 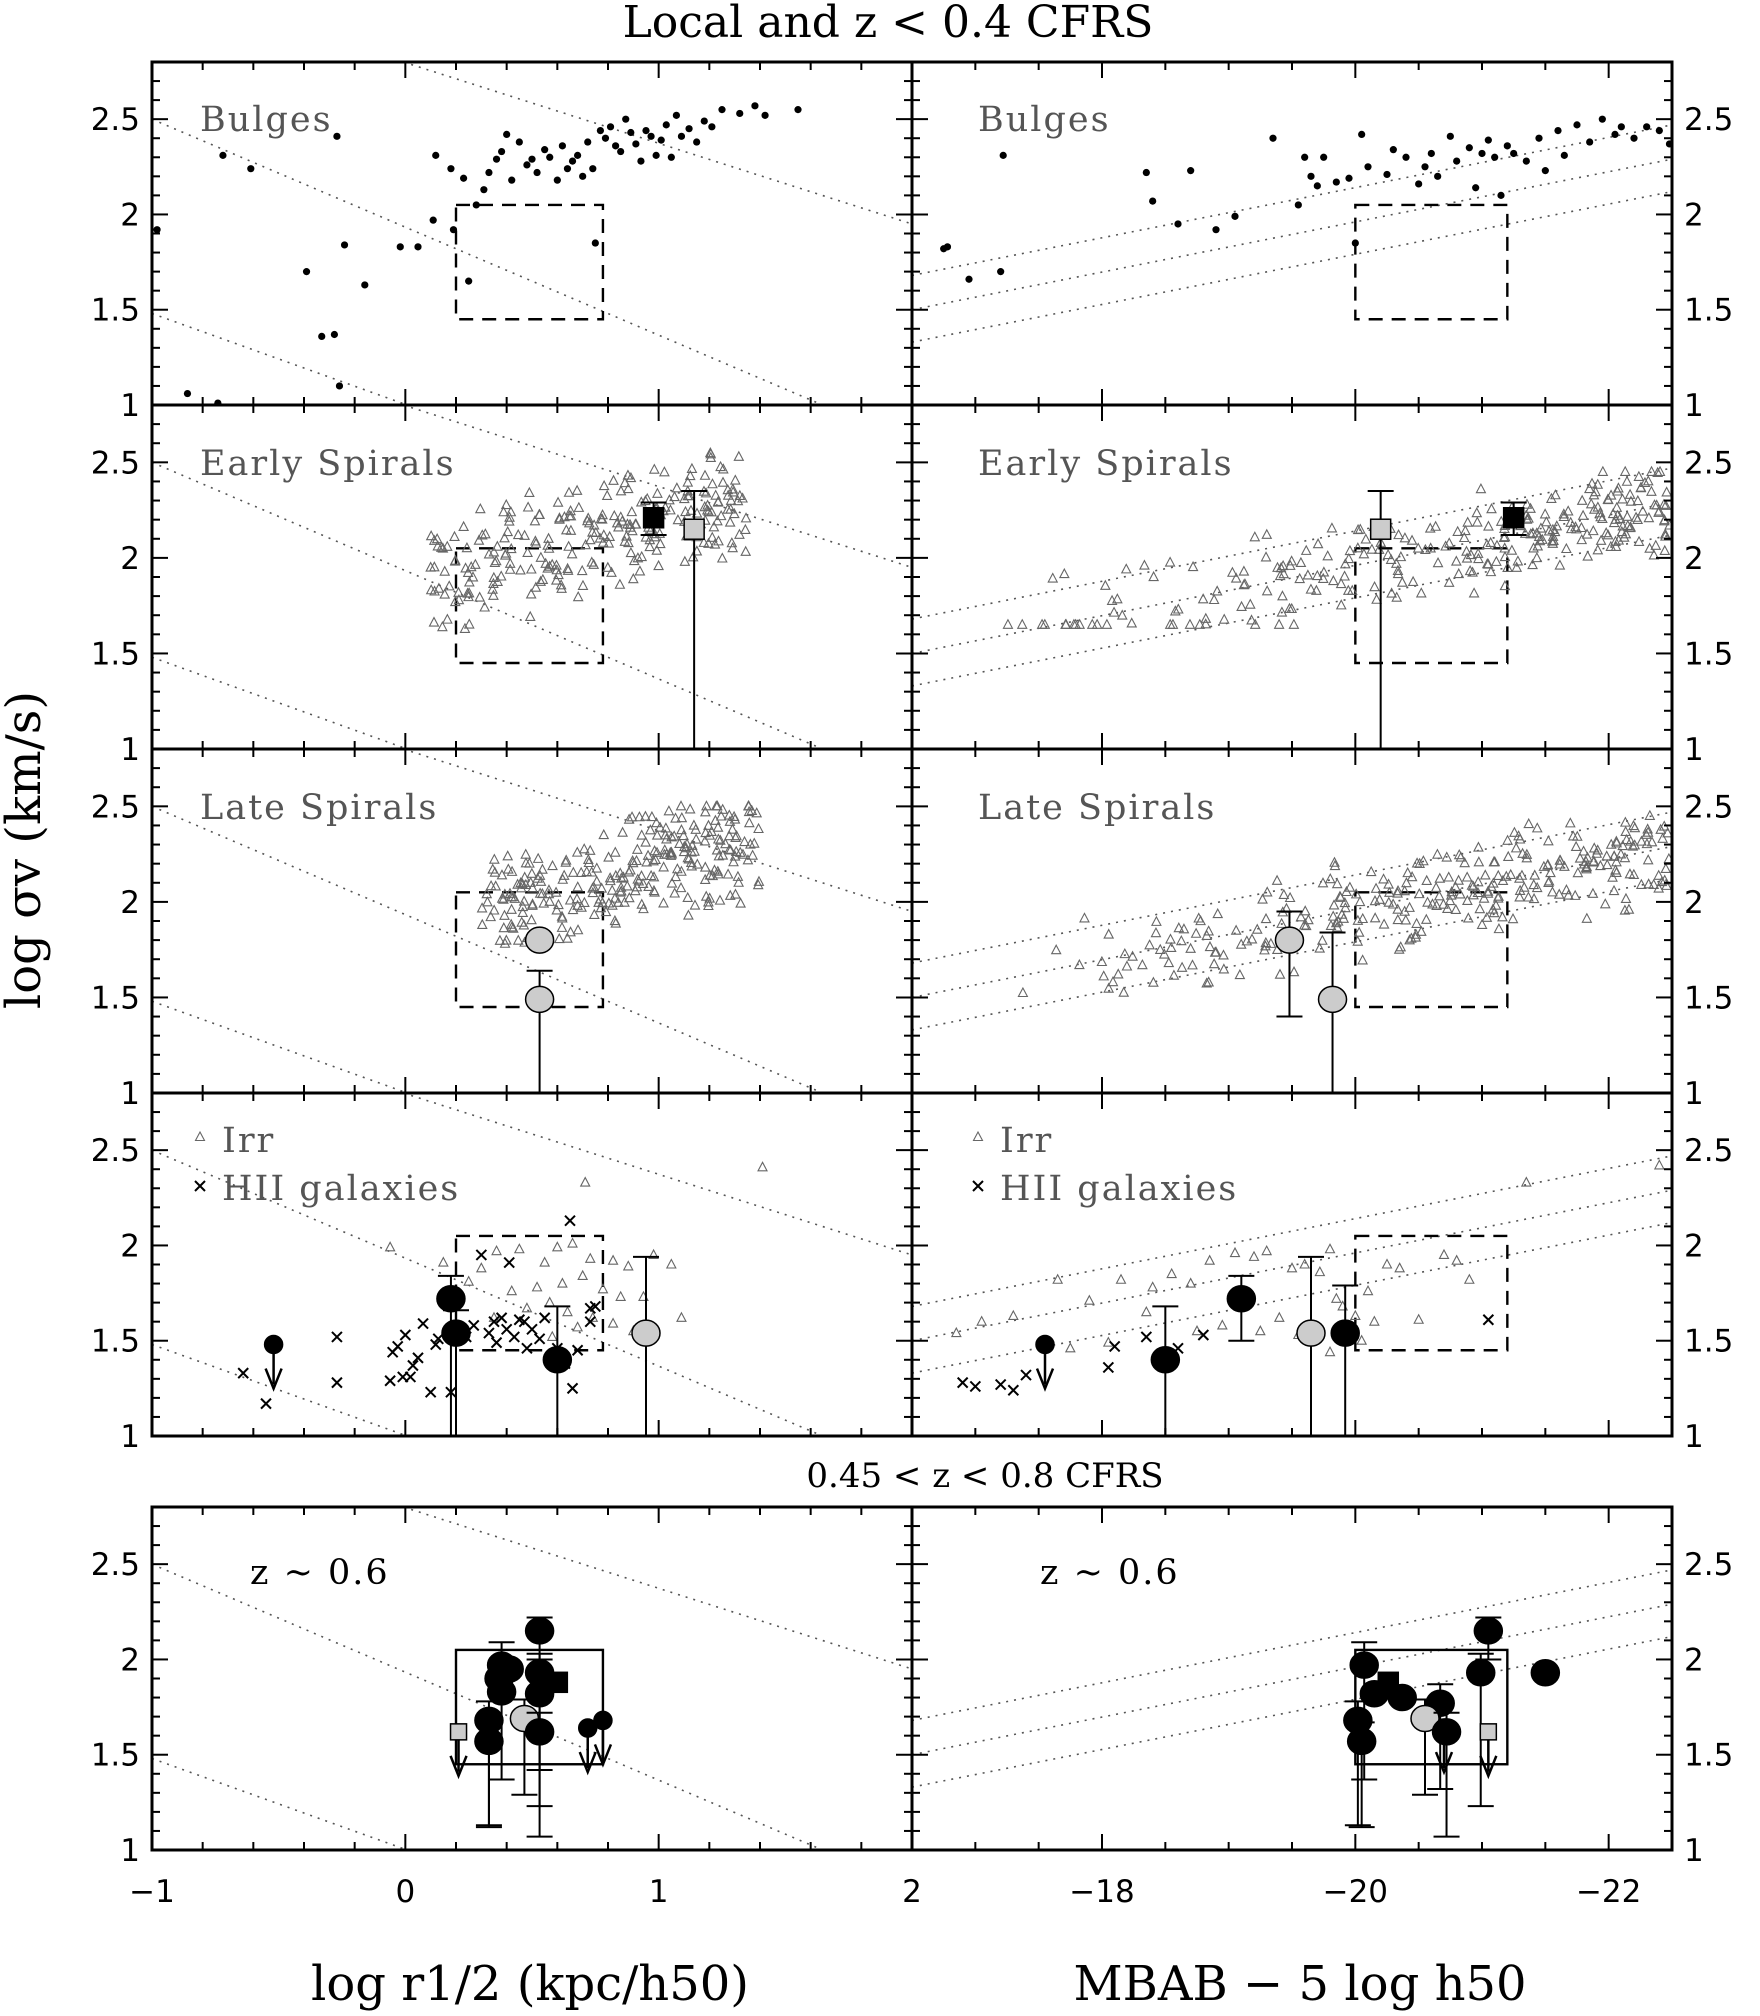 I want to click on selection-box-right, so click(x=1431, y=1293).